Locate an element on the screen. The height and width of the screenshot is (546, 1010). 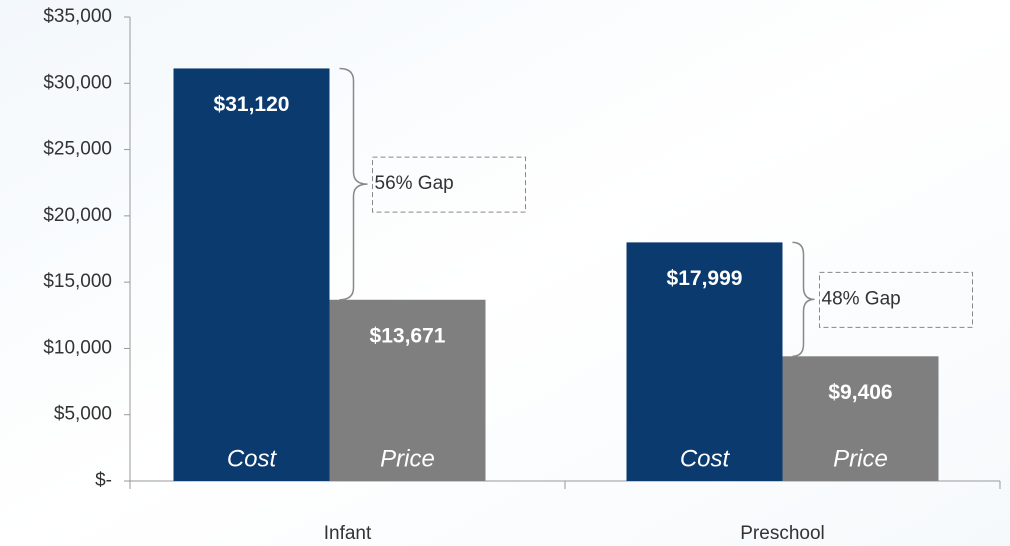
y-tick-label: $- is located at coordinates (103, 480).